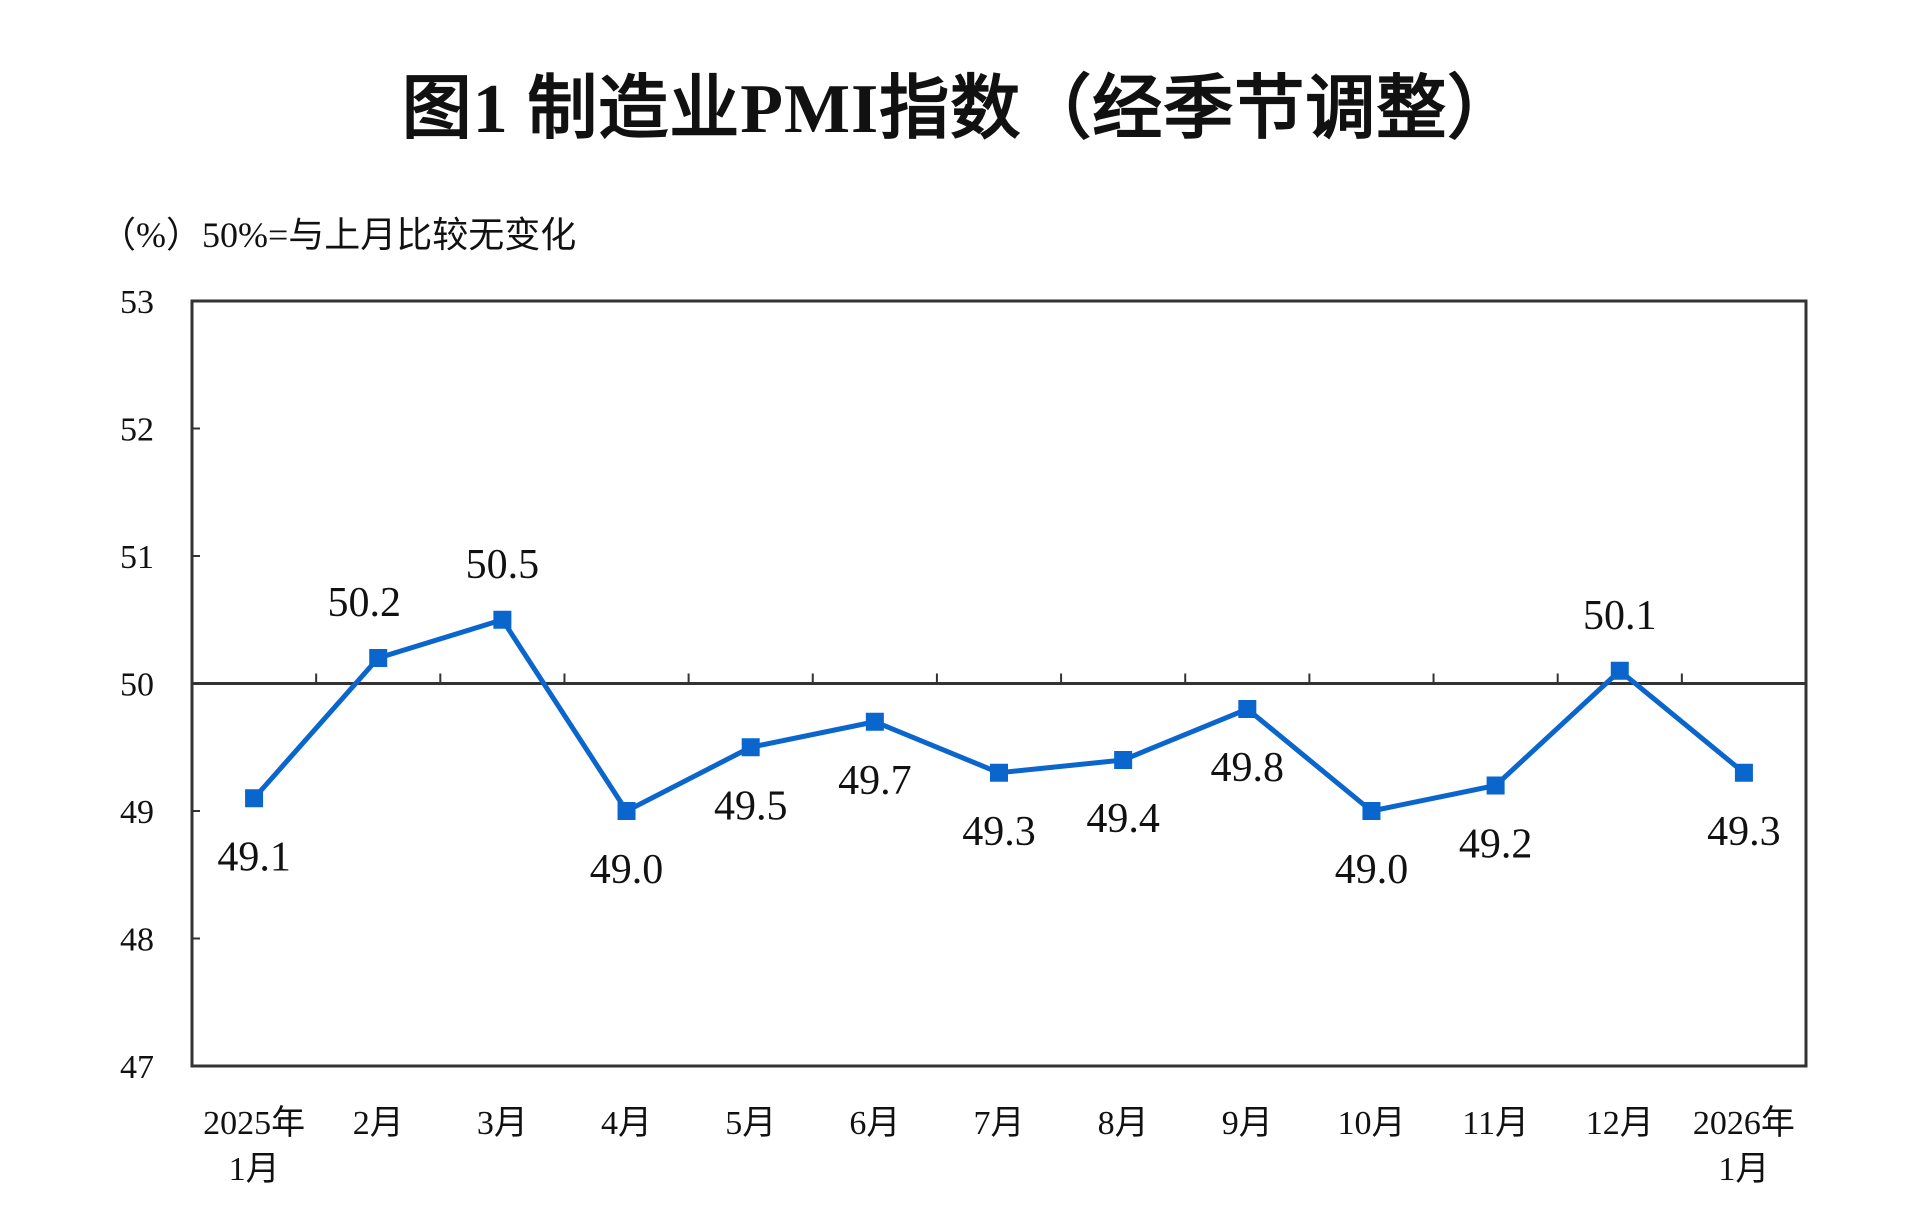  Describe the element at coordinates (999, 715) in the screenshot. I see `series-line` at that location.